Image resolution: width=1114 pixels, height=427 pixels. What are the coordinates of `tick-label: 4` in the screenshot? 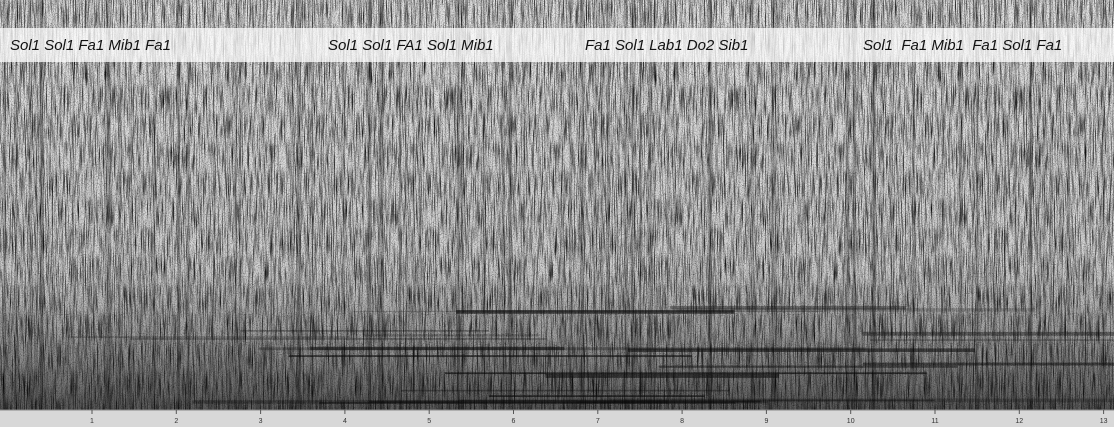 It's located at (345, 421).